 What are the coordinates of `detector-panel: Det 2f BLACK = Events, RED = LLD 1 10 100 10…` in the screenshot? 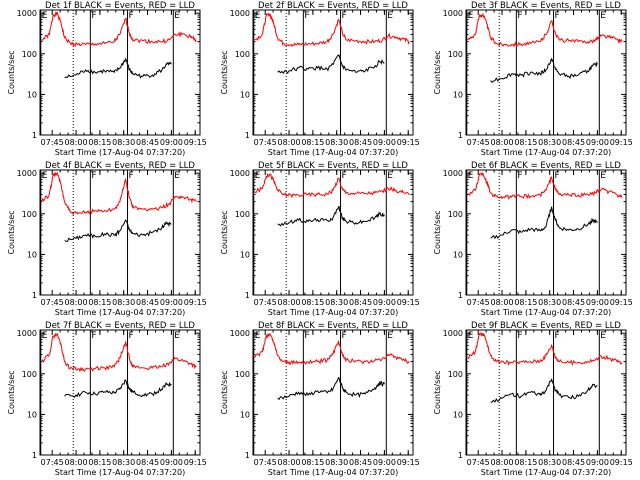 It's located at (319, 80).